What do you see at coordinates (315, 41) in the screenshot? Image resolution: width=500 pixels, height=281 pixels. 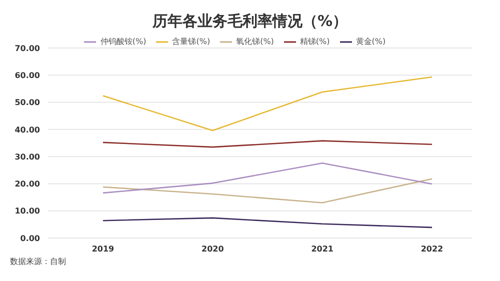 I see `legend-label: 精锑(%)` at bounding box center [315, 41].